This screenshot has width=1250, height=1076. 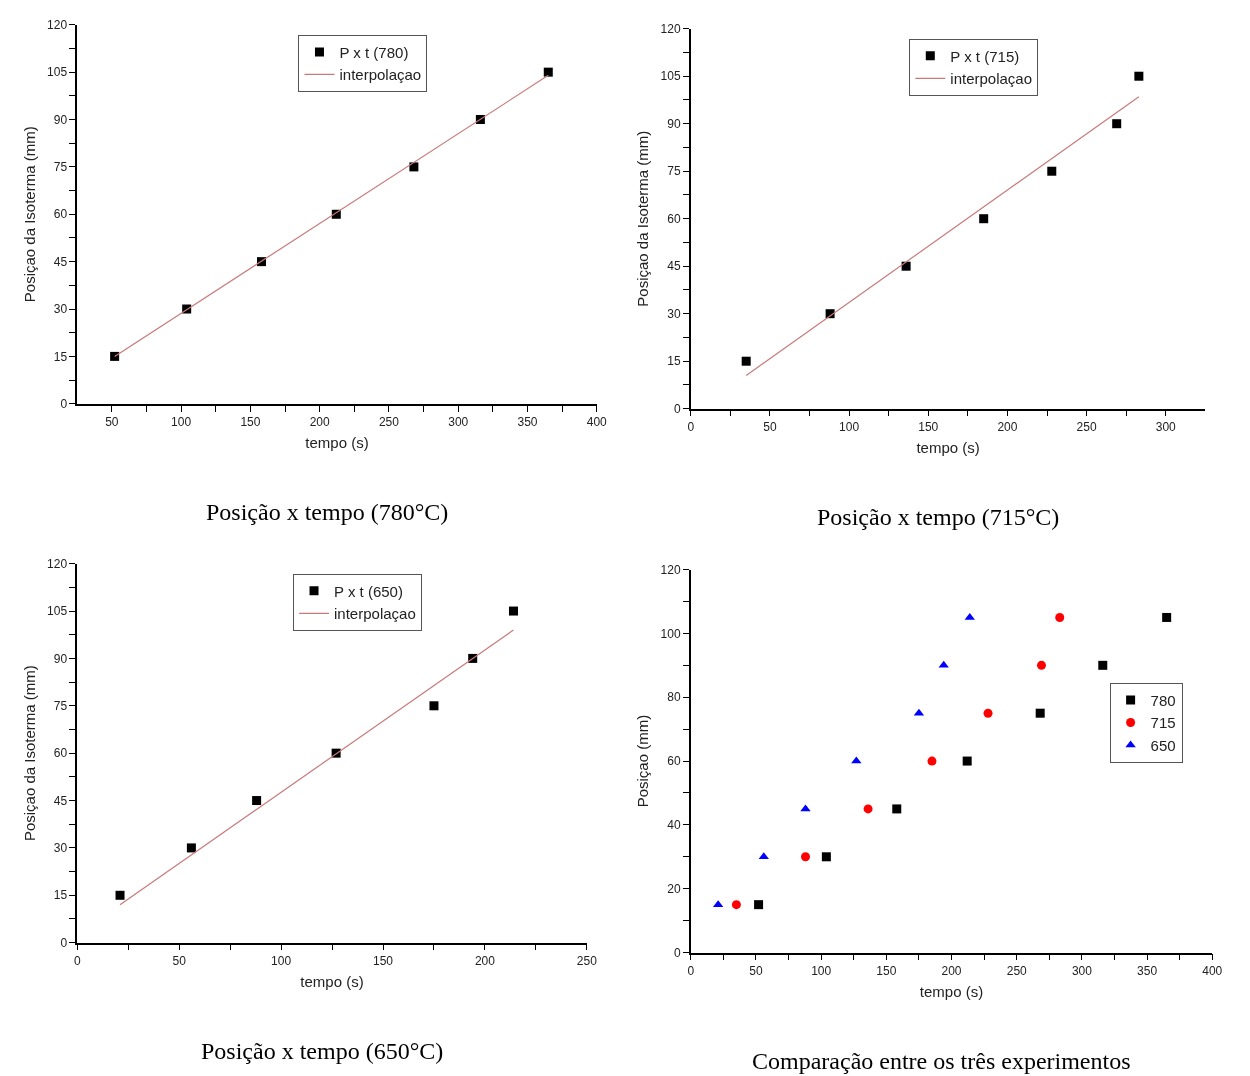 What do you see at coordinates (374, 52) in the screenshot?
I see `legend-label: P x t (780)` at bounding box center [374, 52].